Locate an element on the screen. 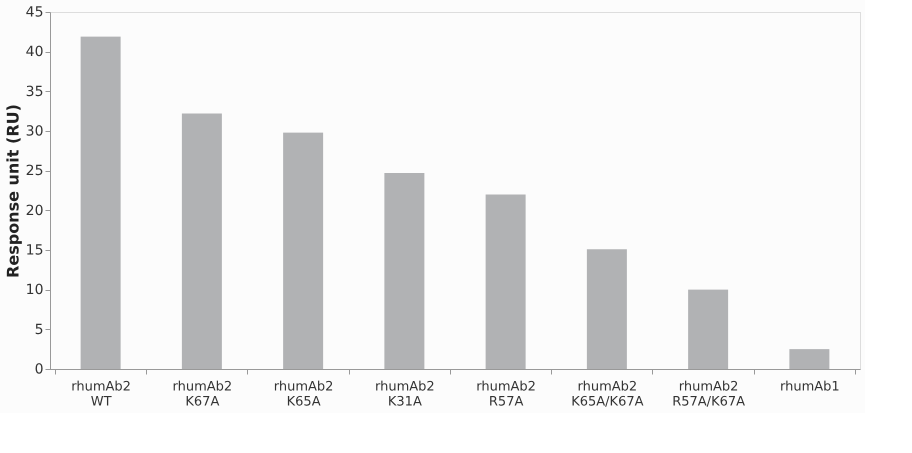 The width and height of the screenshot is (912, 453). x-tick-label: rhumAb1 is located at coordinates (810, 387).